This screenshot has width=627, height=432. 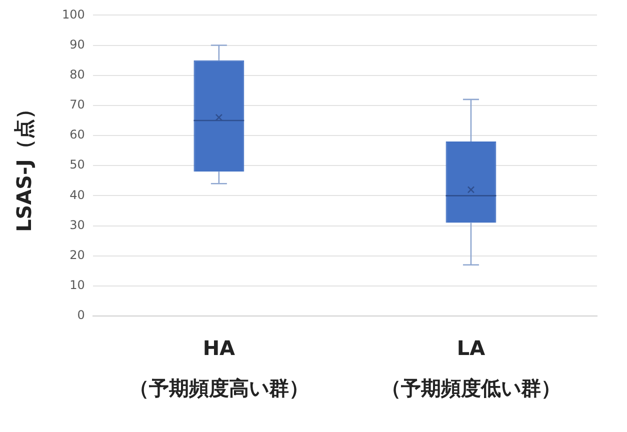 I want to click on x-tick-label: HA （予期頻度高い群）, so click(x=218, y=368).